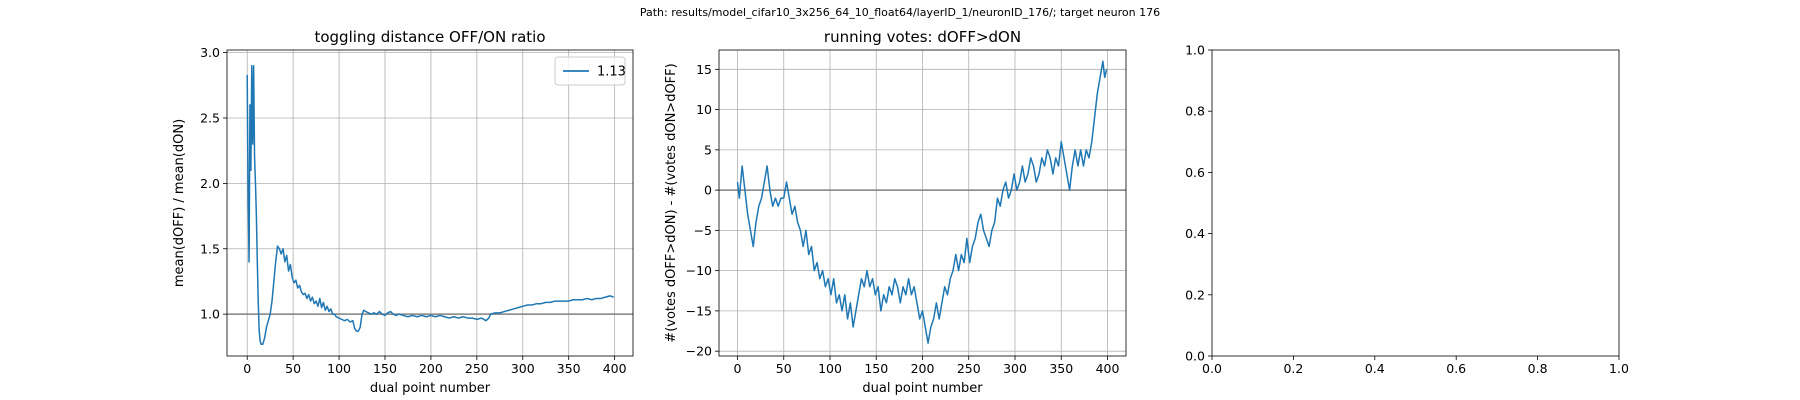  What do you see at coordinates (1212, 368) in the screenshot?
I see `x-tick-label: 0.0` at bounding box center [1212, 368].